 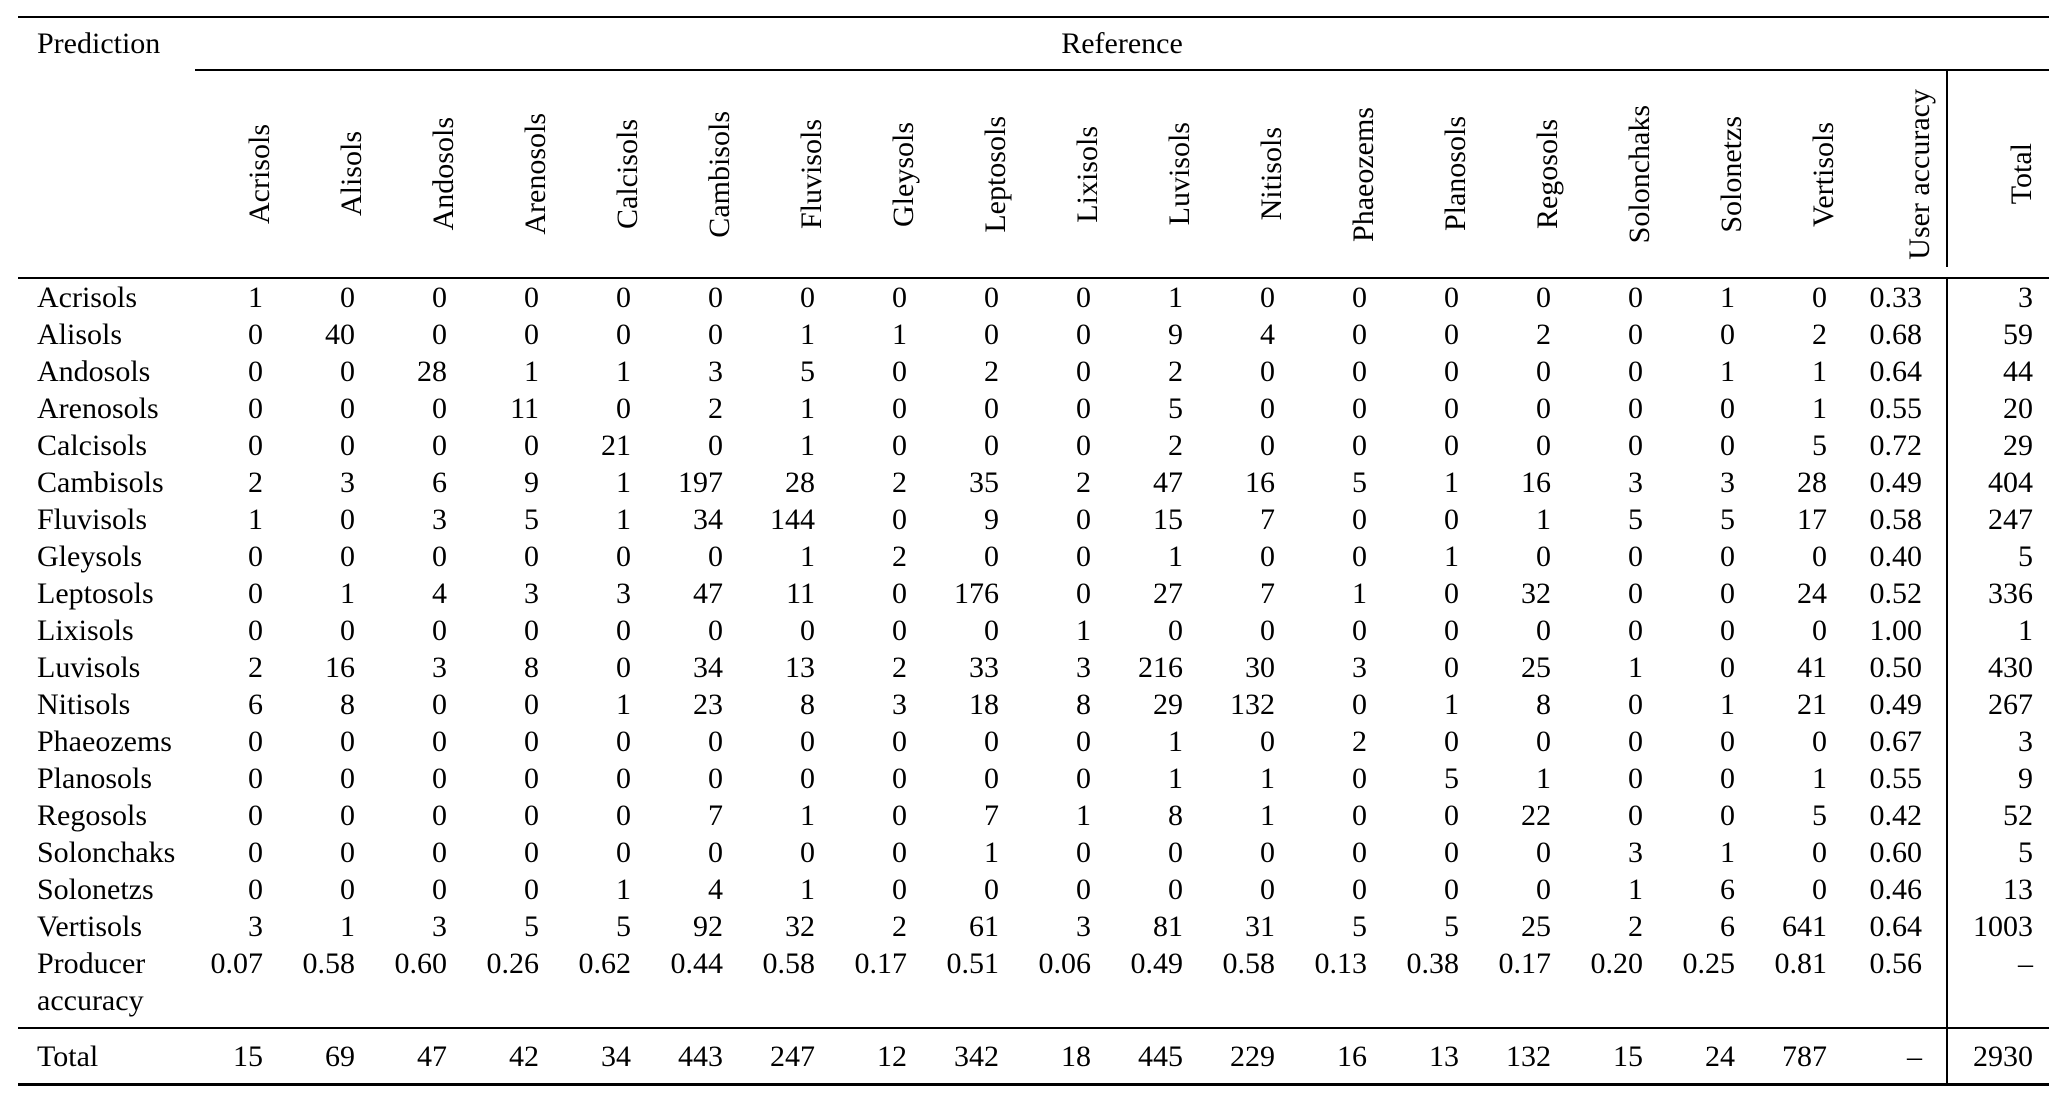 What do you see at coordinates (1175, 371) in the screenshot?
I see `cell-andosols-luvisols: 2` at bounding box center [1175, 371].